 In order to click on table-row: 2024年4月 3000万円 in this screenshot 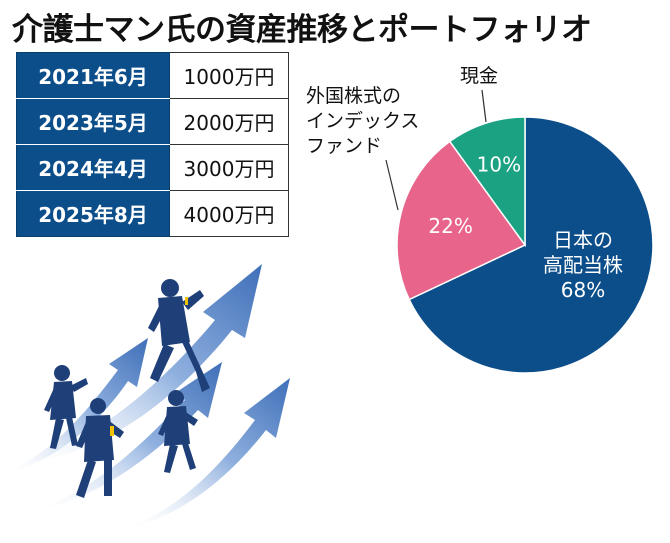, I will do `click(152, 167)`.